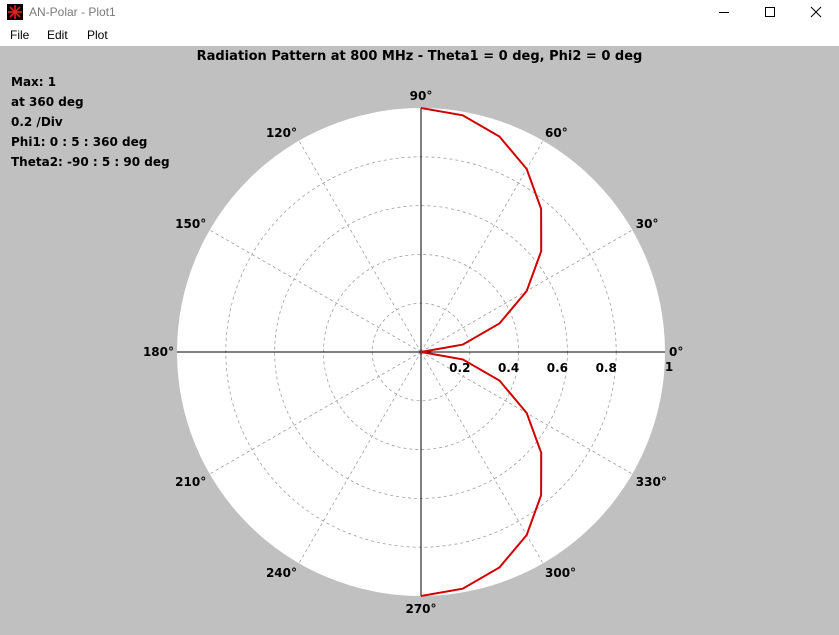  What do you see at coordinates (651, 482) in the screenshot?
I see `angle-label: 330°` at bounding box center [651, 482].